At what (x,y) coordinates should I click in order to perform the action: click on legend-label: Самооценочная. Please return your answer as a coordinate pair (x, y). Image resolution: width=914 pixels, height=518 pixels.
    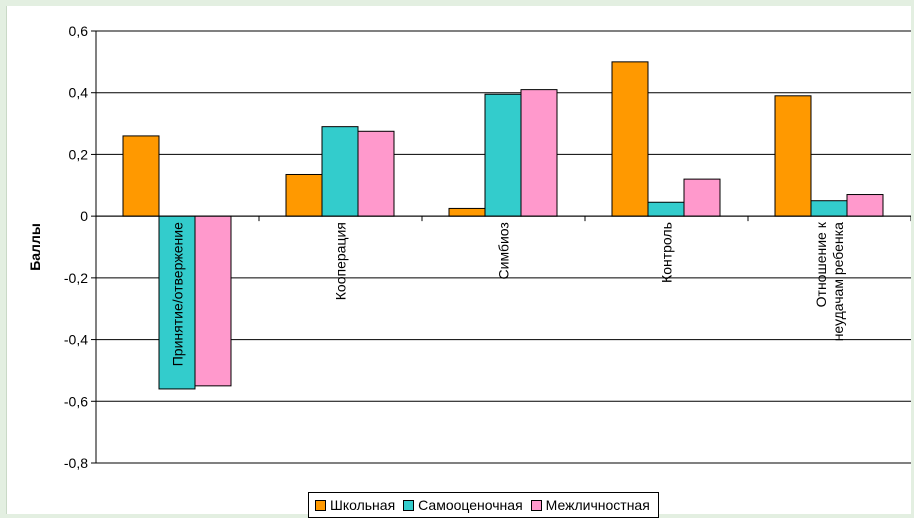
    Looking at the image, I should click on (470, 505).